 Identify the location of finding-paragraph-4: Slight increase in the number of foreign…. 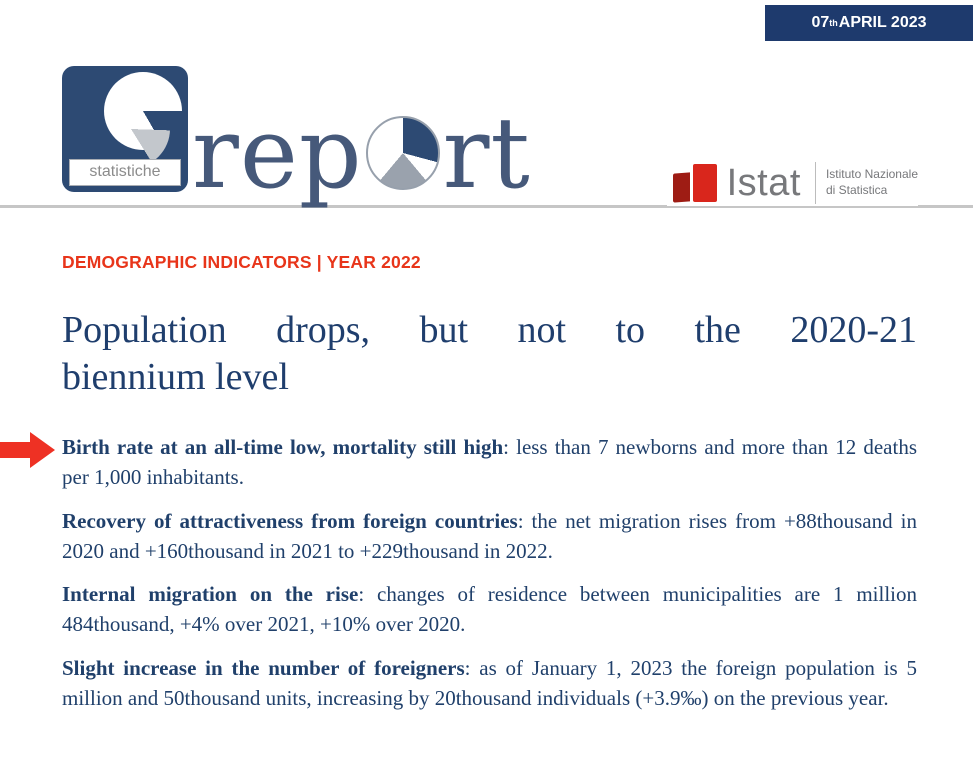
(489, 684).